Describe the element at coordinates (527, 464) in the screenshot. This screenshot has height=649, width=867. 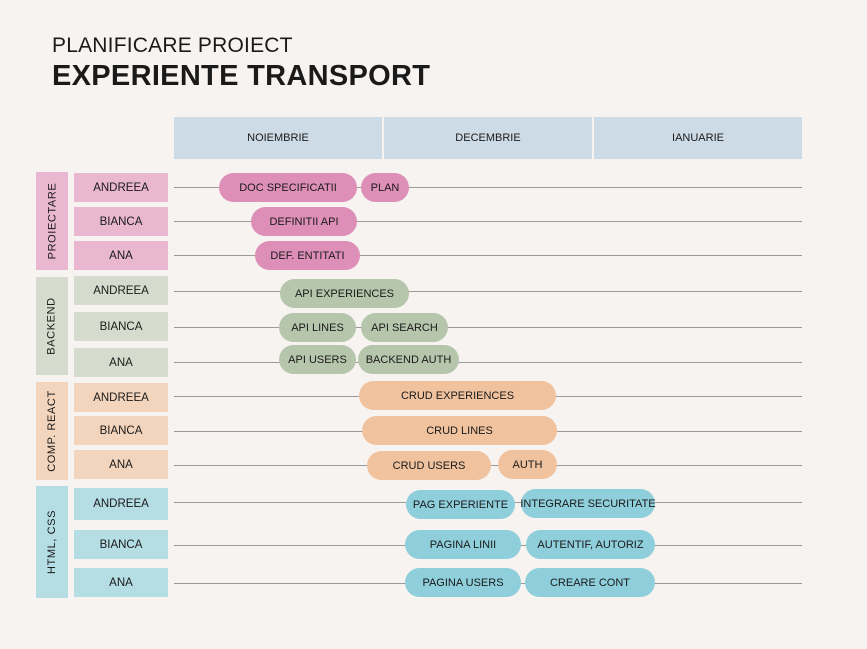
I see `task-auth: AUTH` at that location.